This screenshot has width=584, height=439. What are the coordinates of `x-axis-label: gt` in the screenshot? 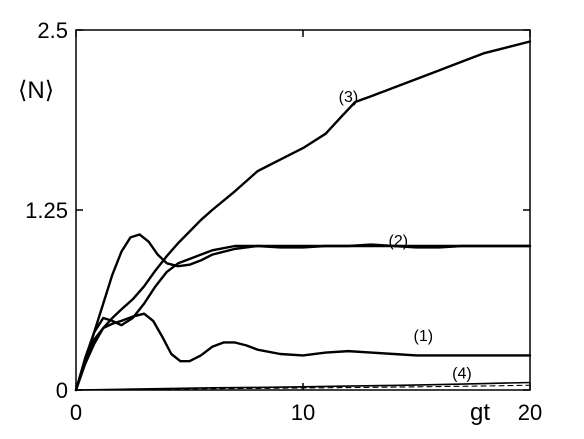 It's located at (480, 412).